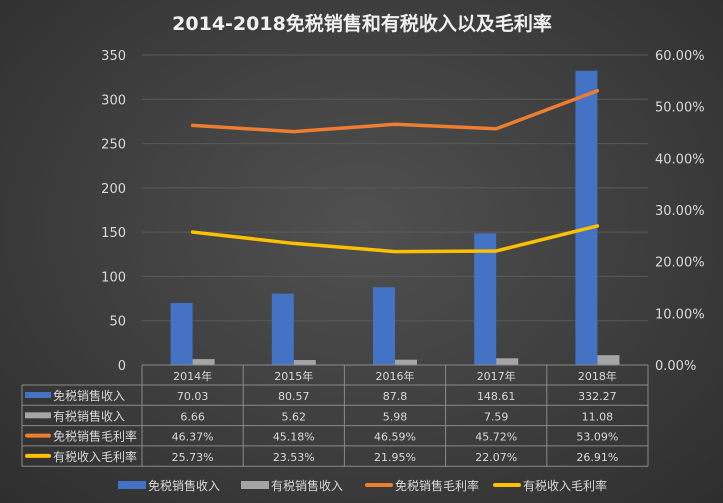 Image resolution: width=723 pixels, height=503 pixels. What do you see at coordinates (113, 56) in the screenshot?
I see `left-axis-tick-label: 350` at bounding box center [113, 56].